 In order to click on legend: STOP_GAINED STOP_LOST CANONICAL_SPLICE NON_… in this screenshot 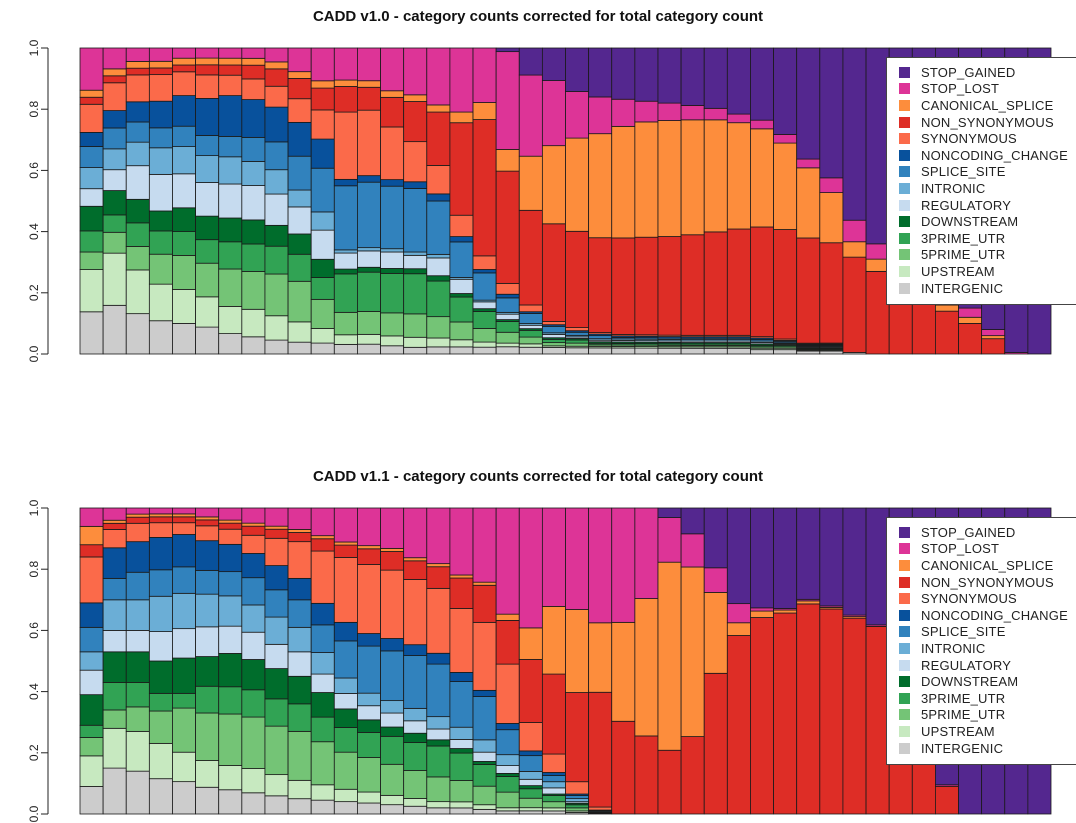, I will do `click(981, 641)`.